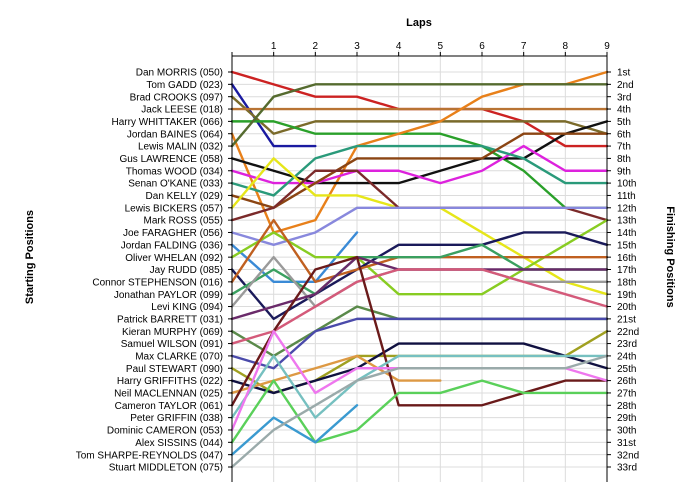 Image resolution: width=700 pixels, height=495 pixels. I want to click on finishing-position-label: 17th, so click(626, 270).